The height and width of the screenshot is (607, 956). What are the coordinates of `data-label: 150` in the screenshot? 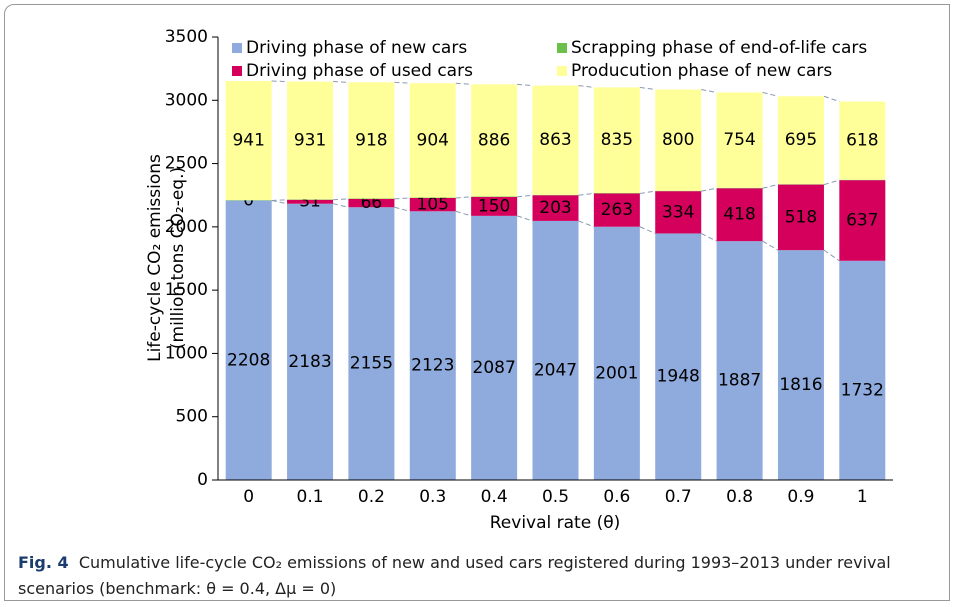 It's located at (494, 206).